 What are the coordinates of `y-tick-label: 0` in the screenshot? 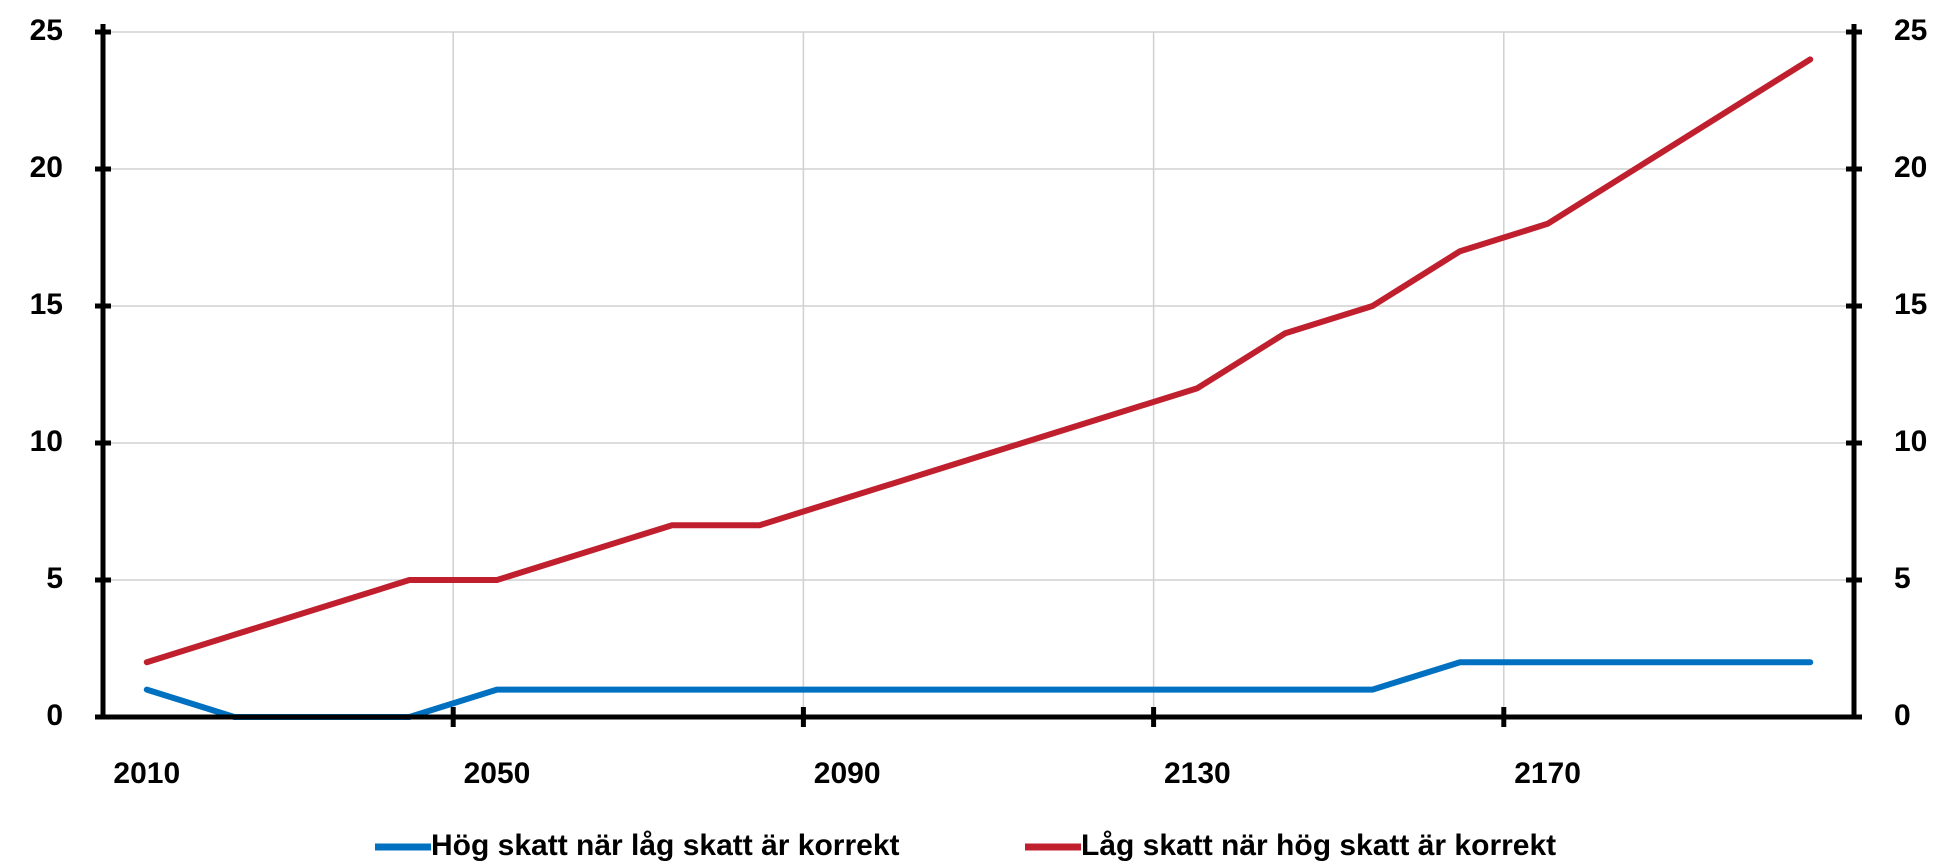 It's located at (54, 715).